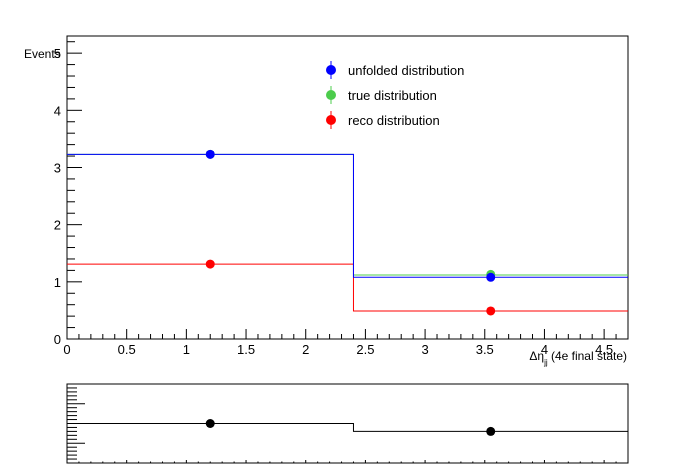 The image size is (696, 472). I want to click on x-tick-label: 0, so click(66, 349).